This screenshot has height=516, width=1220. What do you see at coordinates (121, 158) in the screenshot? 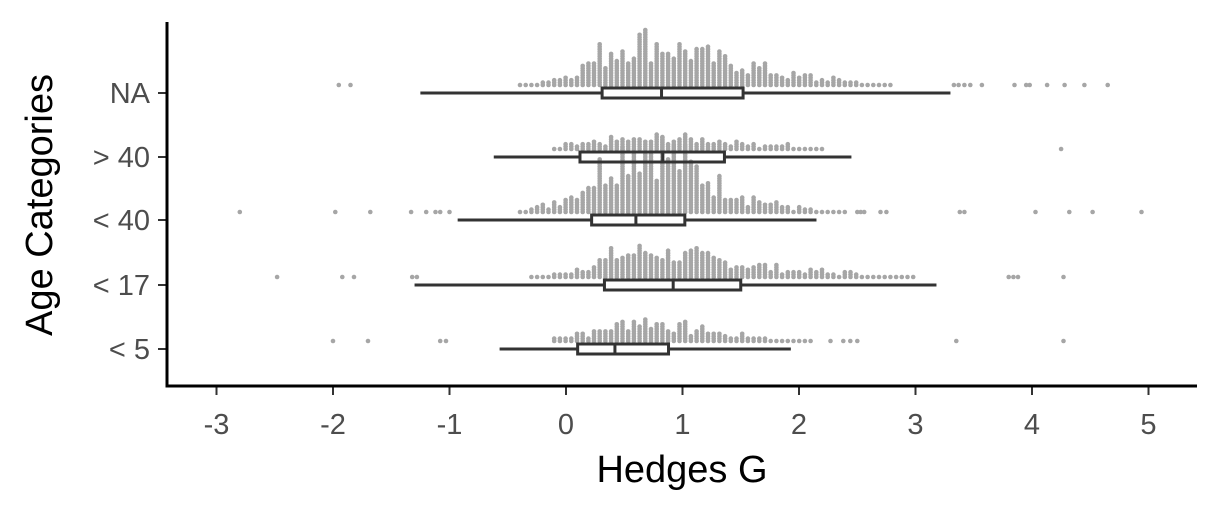
I see `y-tick-label: > 40` at bounding box center [121, 158].